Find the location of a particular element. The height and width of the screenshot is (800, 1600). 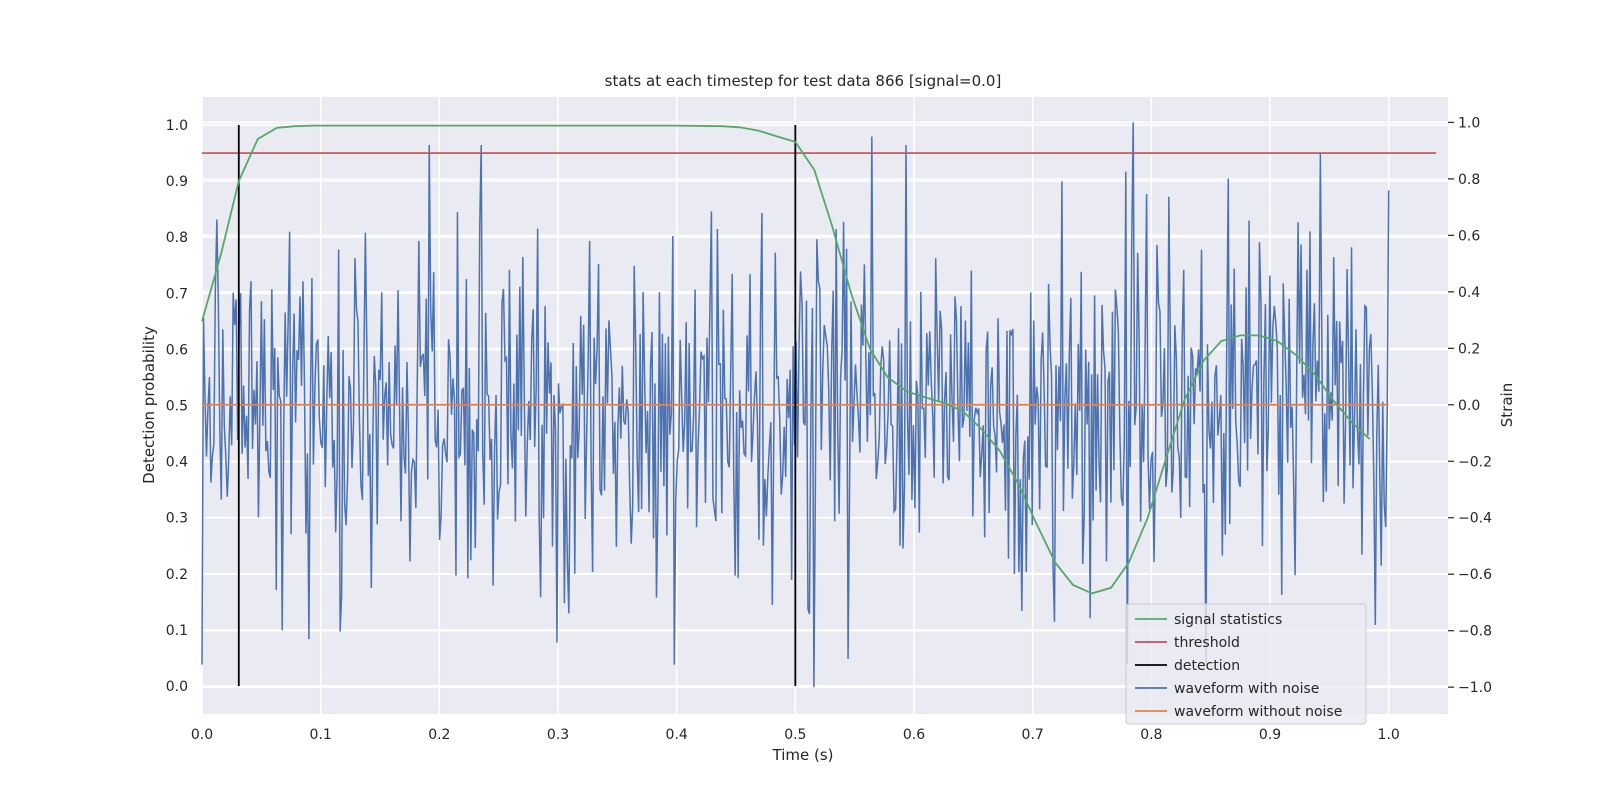

right-tick-label: 0.8 is located at coordinates (1469, 180).